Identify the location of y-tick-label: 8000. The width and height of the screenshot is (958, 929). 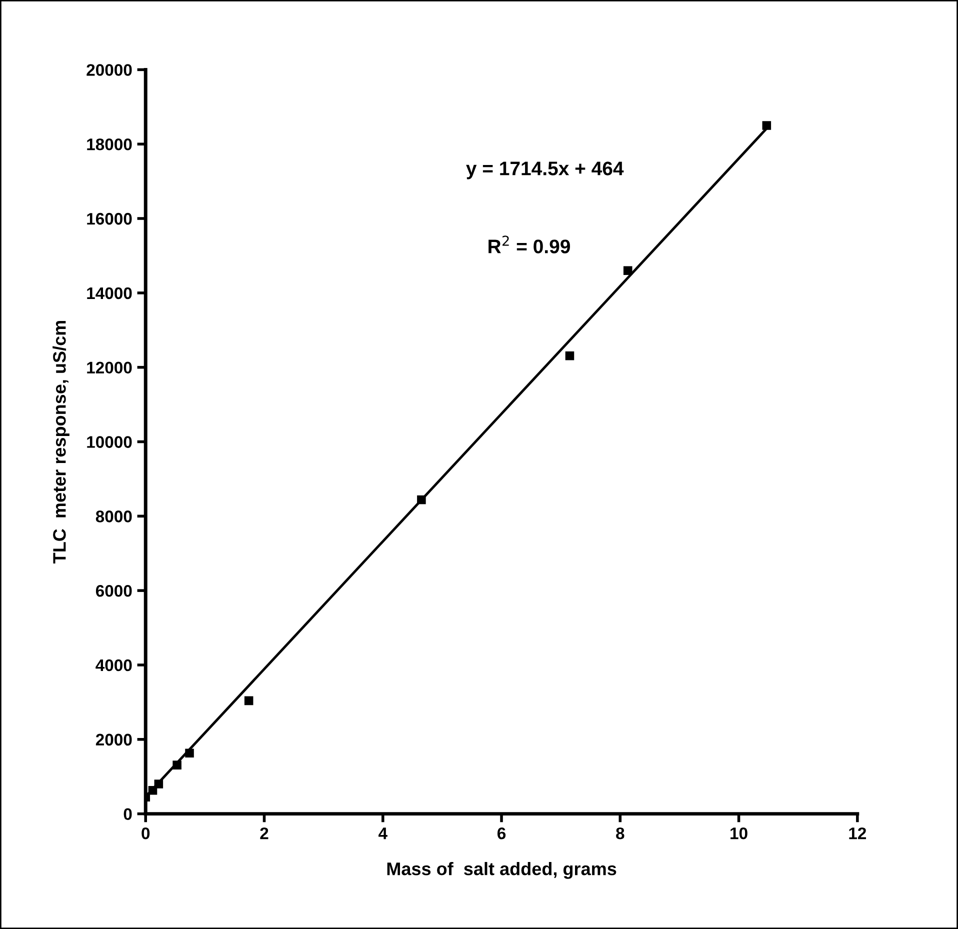
(114, 516).